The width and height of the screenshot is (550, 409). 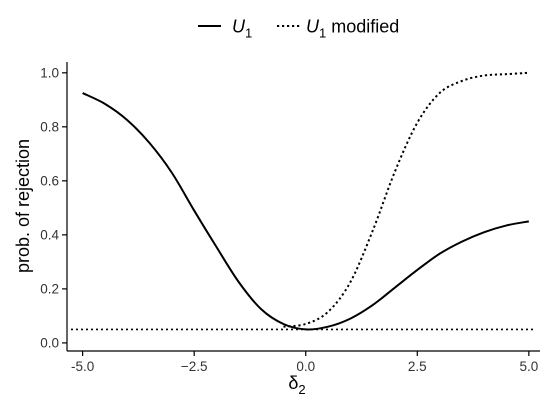 I want to click on y-tick-label: 0.6, so click(x=49, y=180).